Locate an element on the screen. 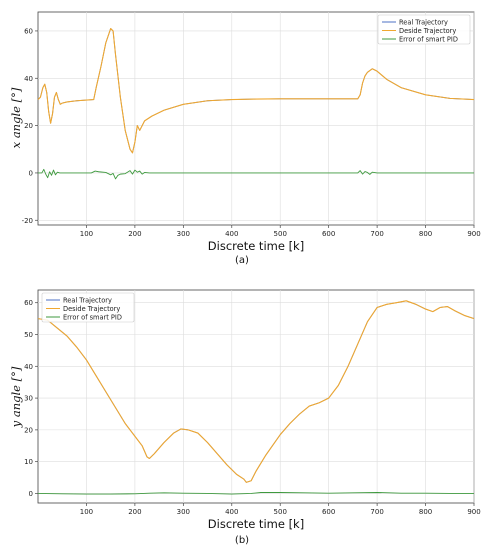 Image resolution: width=484 pixels, height=550 pixels. caption-a: (a) is located at coordinates (242, 260).